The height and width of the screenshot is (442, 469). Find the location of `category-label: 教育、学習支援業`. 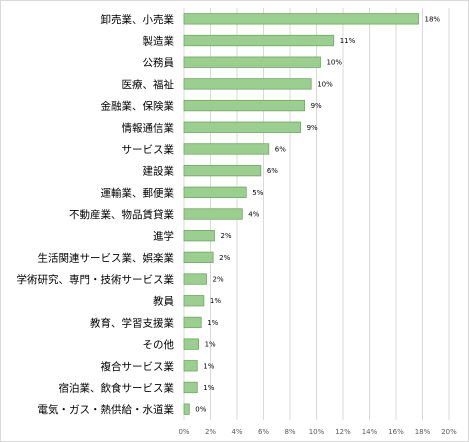

category-label: 教育、学習支援業 is located at coordinates (132, 322).